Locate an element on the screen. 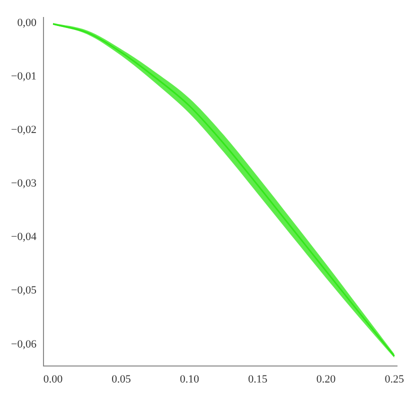  y-tick-label: −0,01 is located at coordinates (23, 76).